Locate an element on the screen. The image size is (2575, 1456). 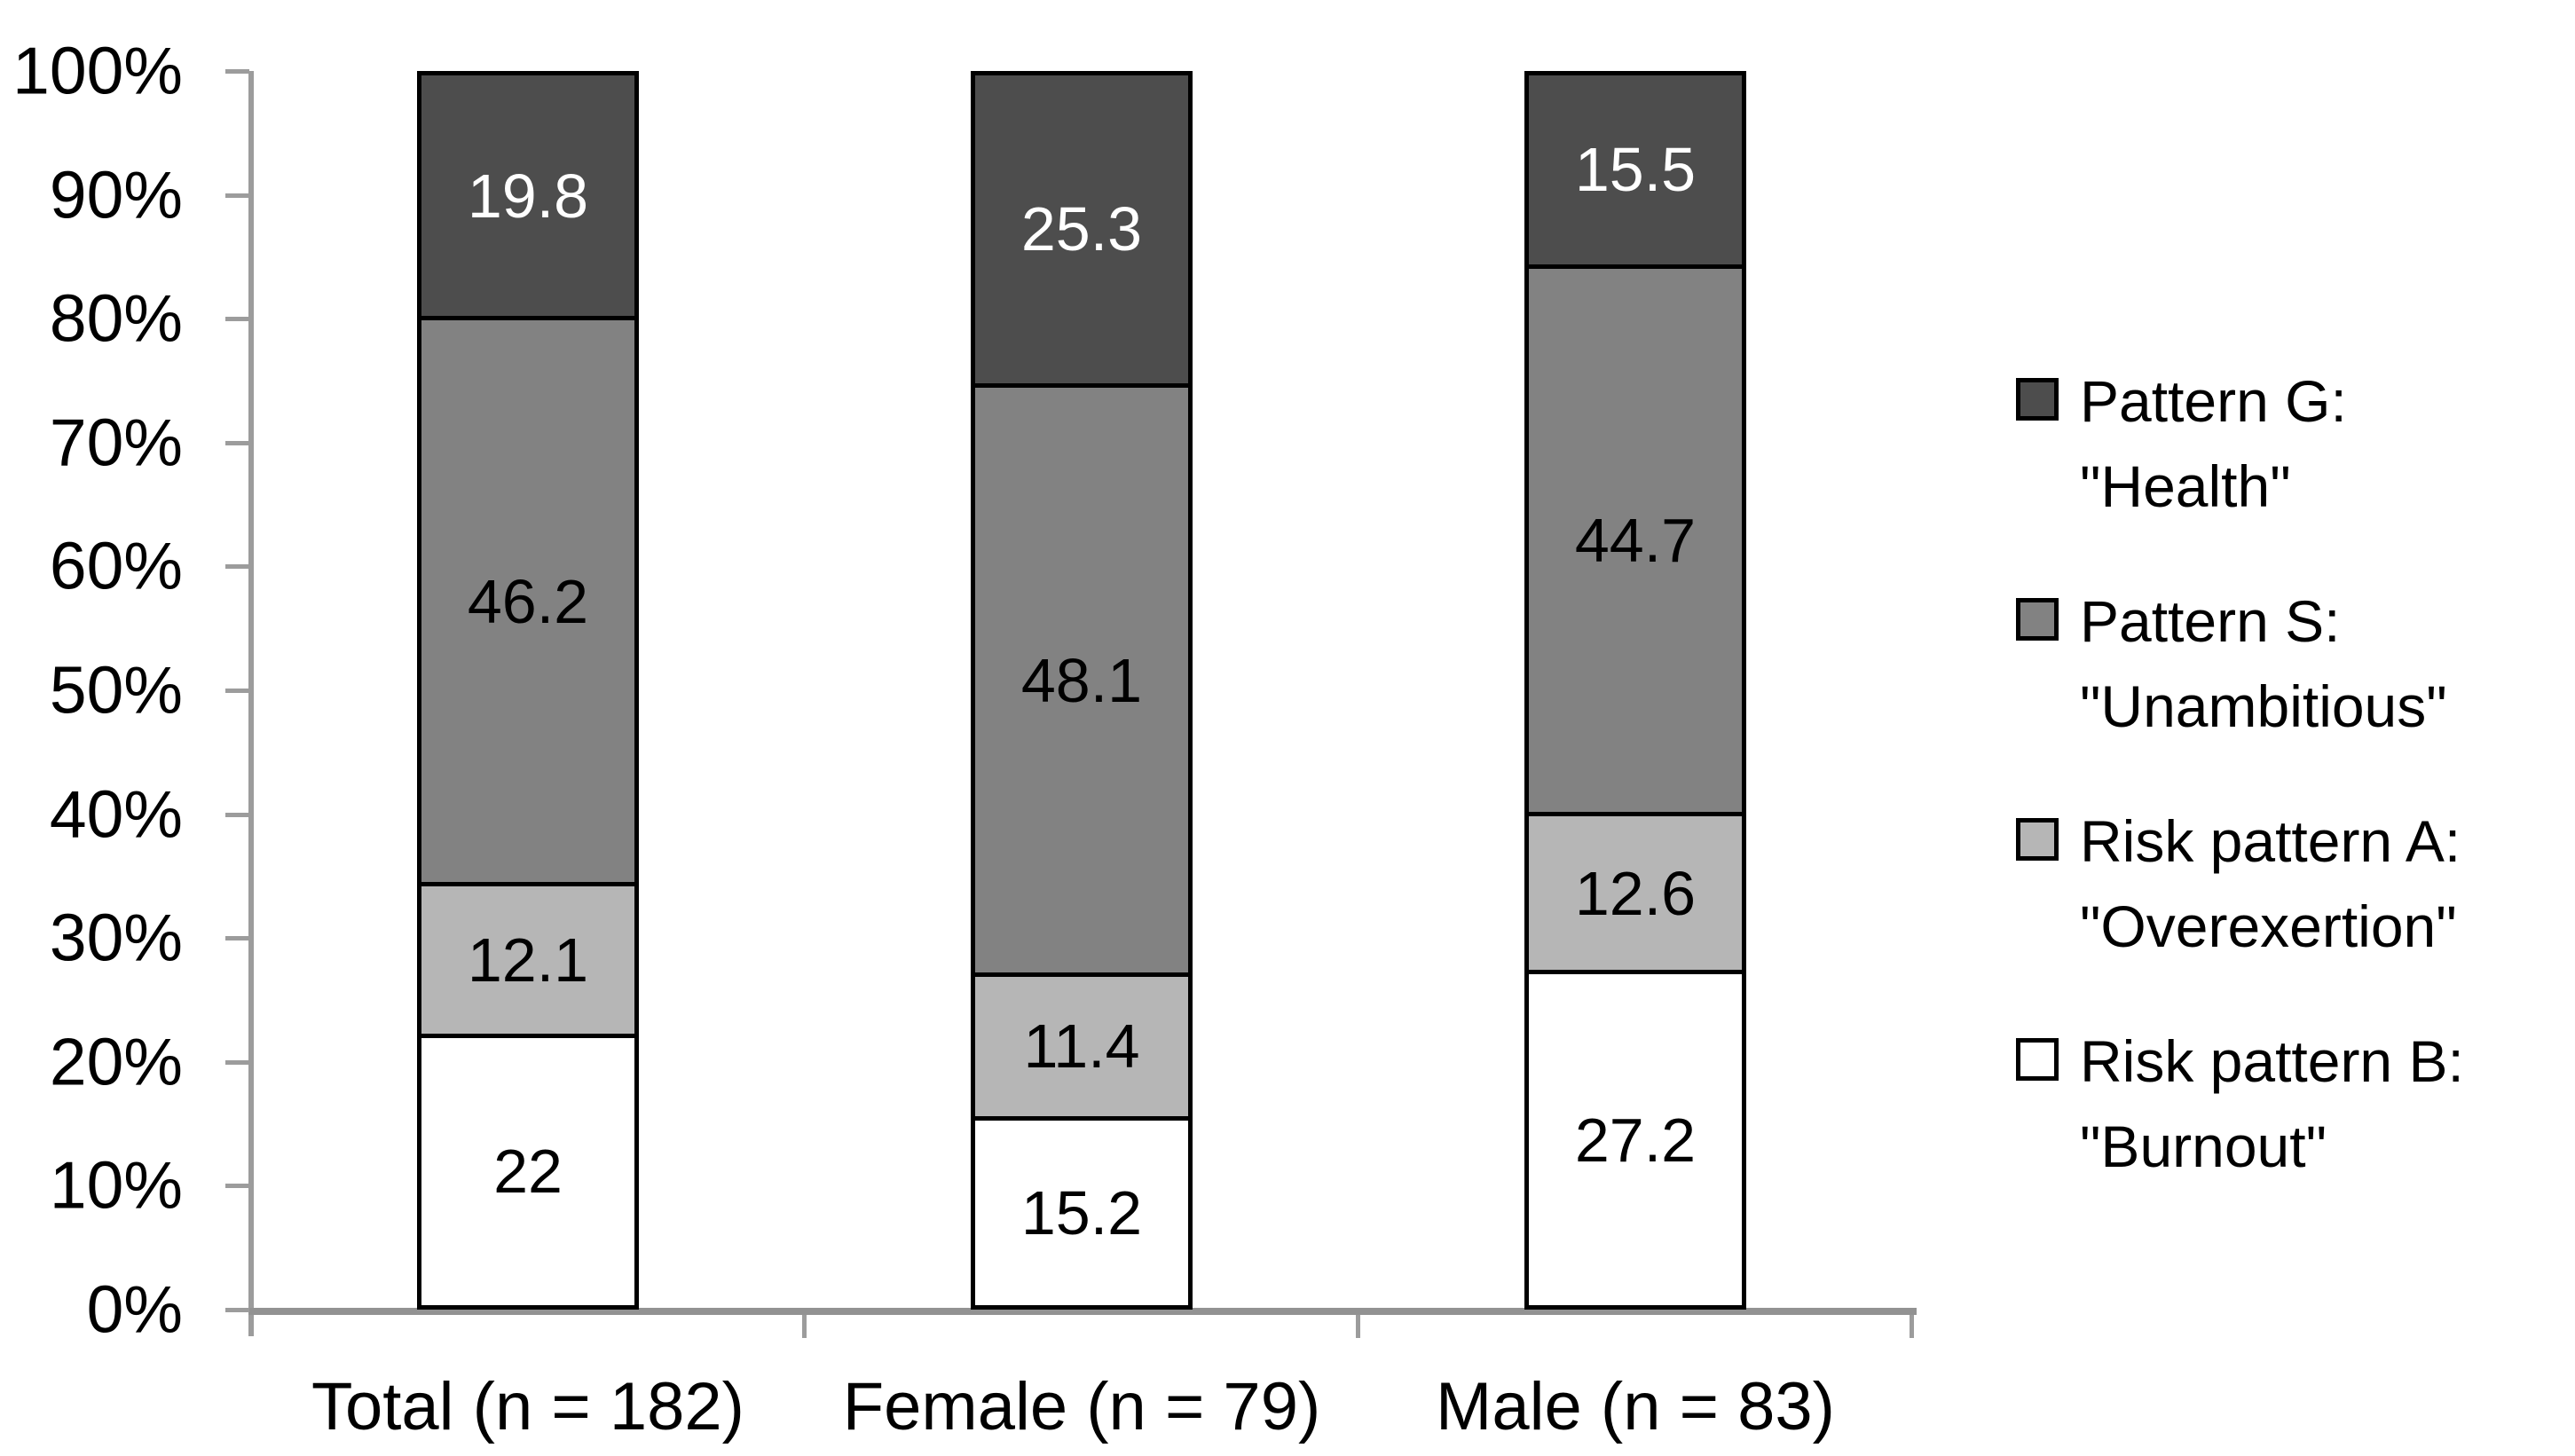
y-axis-label: 50% is located at coordinates (116, 690).